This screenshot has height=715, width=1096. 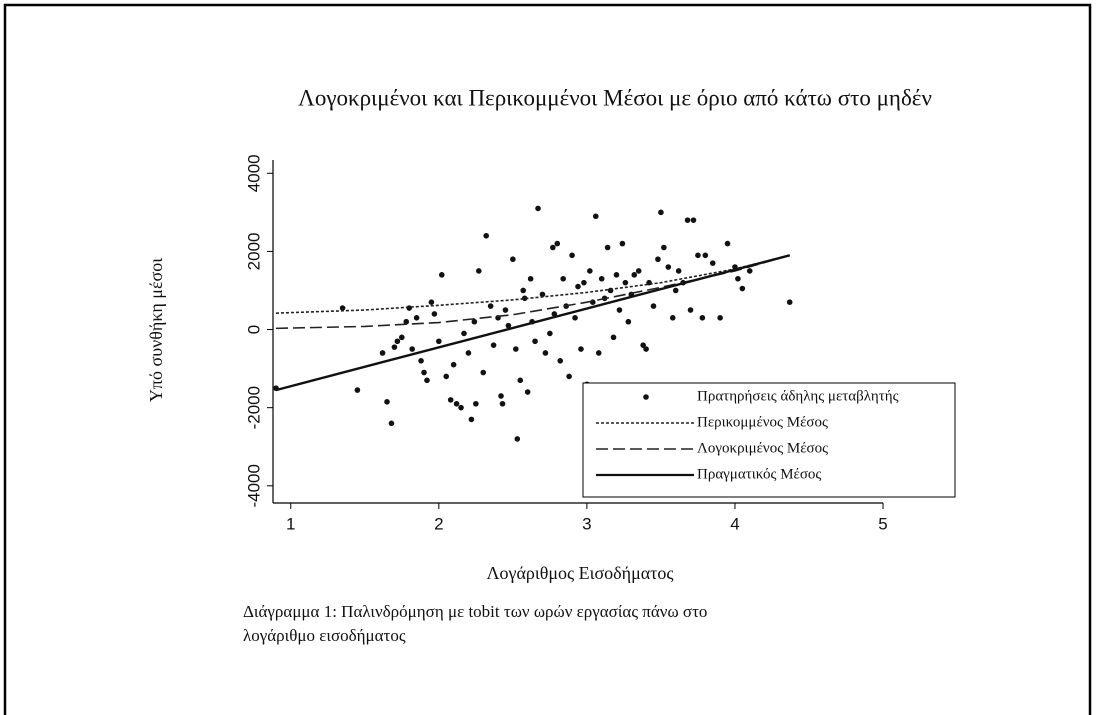 What do you see at coordinates (882, 523) in the screenshot?
I see `x-tick-label: 5` at bounding box center [882, 523].